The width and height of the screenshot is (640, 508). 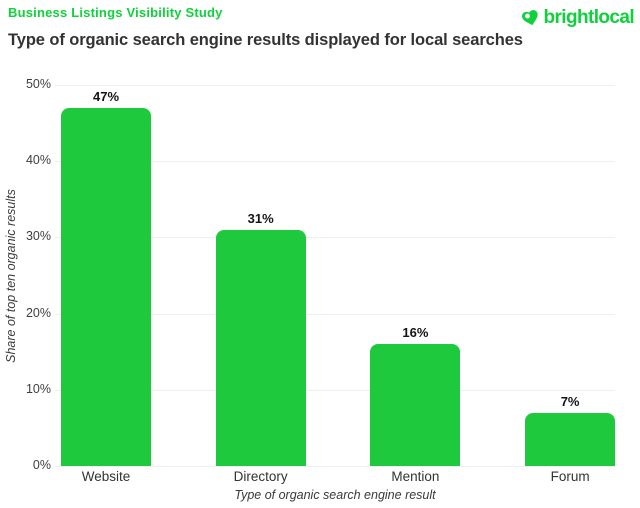 What do you see at coordinates (570, 401) in the screenshot?
I see `bar-value-label: 7%` at bounding box center [570, 401].